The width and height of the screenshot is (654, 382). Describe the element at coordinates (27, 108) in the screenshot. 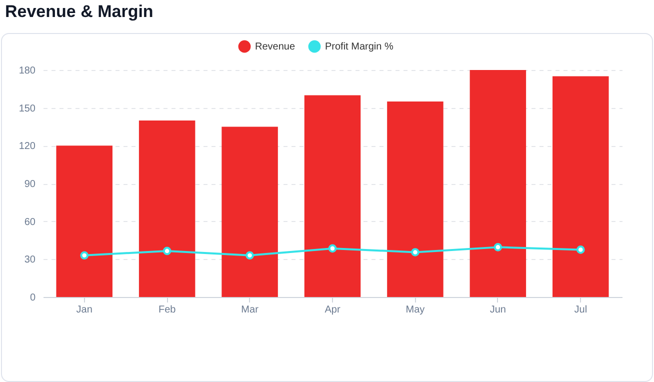

I see `y-tick-label: 150` at that location.